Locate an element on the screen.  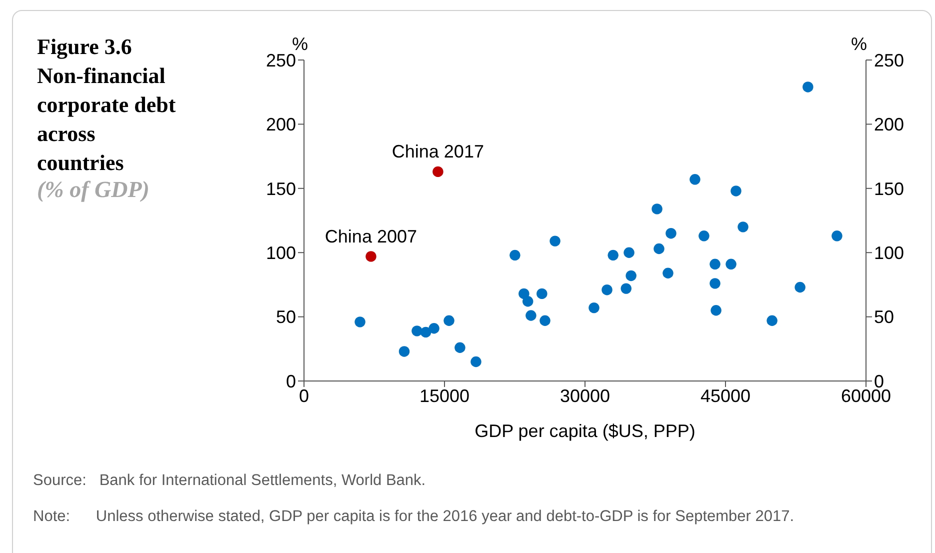
source-note: Source: Bank for International Settlements, World Bank. is located at coordinates (230, 480).